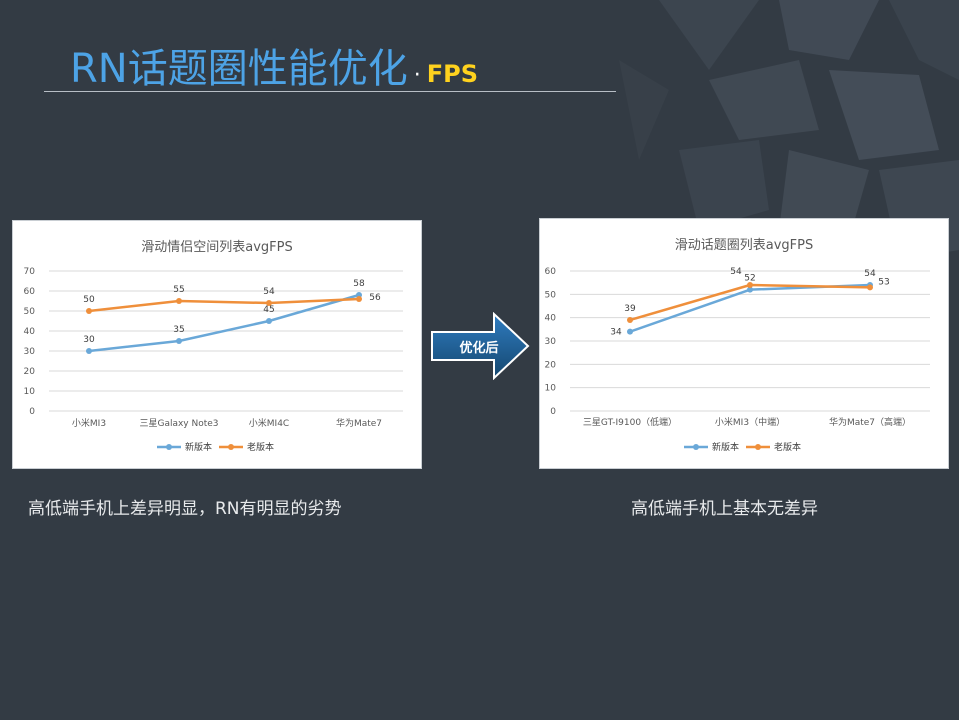 This screenshot has width=959, height=720. What do you see at coordinates (89, 340) in the screenshot?
I see `data-label: 30` at bounding box center [89, 340].